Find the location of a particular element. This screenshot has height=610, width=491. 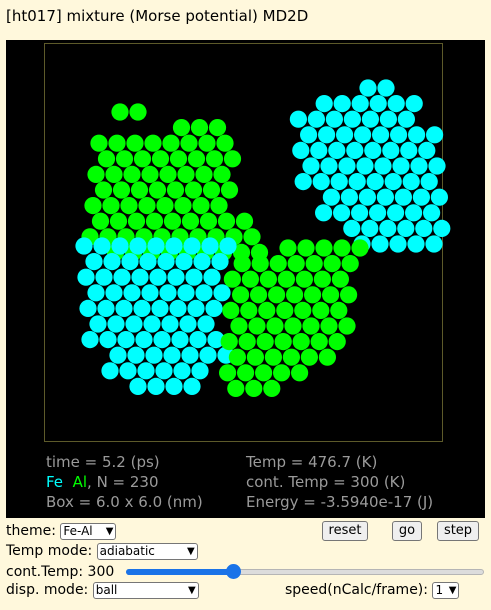

temp-mode-control: Temp mode: adiabatic ▼ is located at coordinates (102, 551).